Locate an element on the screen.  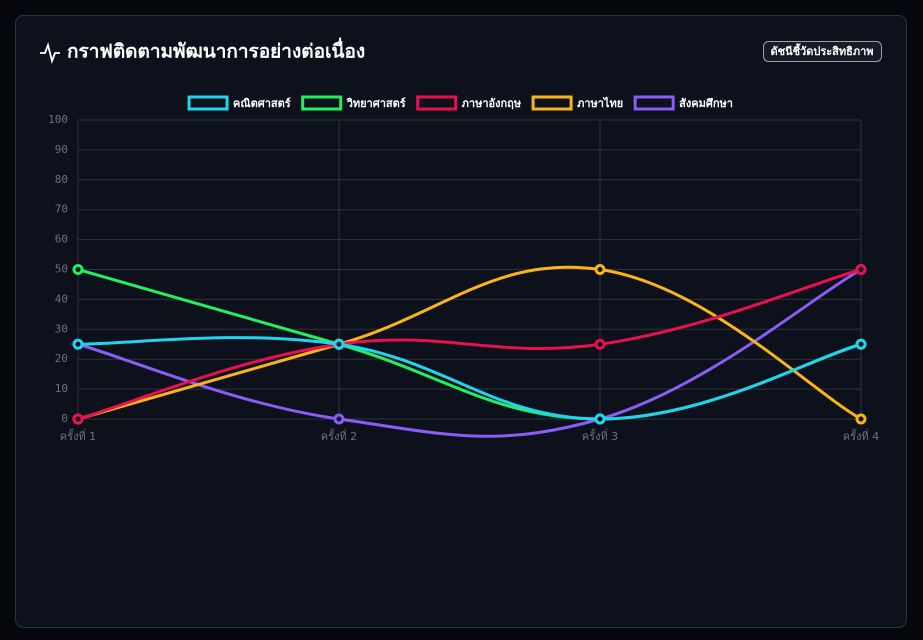
y-tick-label: 70 is located at coordinates (61, 209).